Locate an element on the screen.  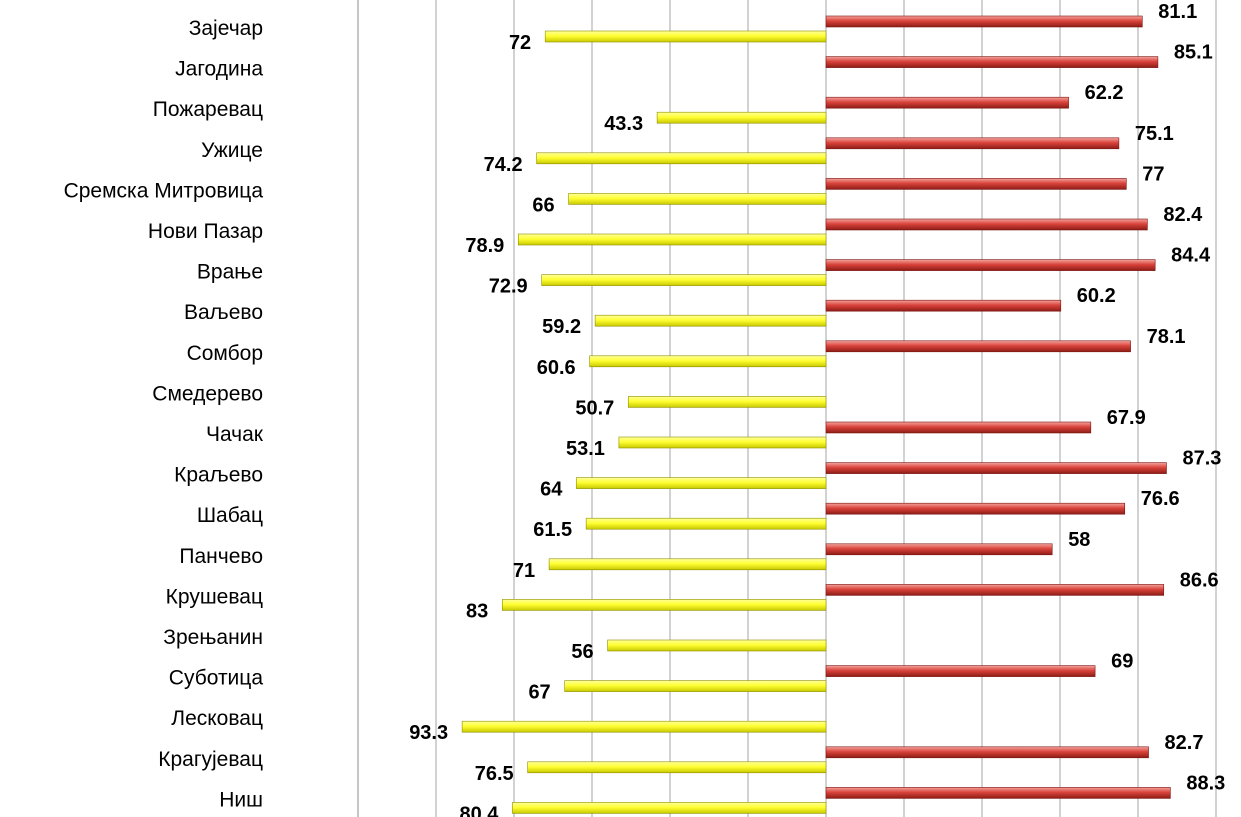
category-label: Краљево is located at coordinates (218, 475).